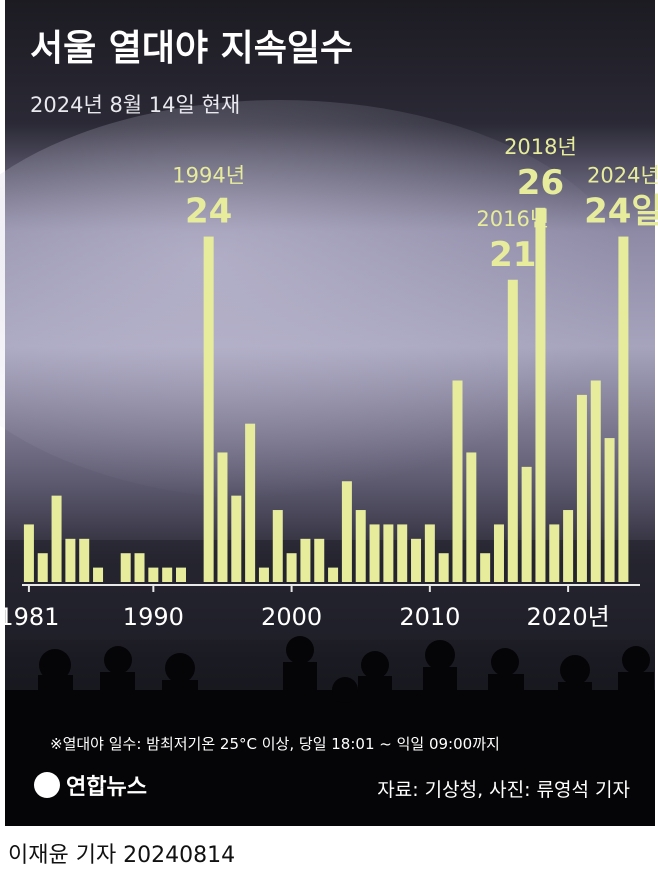 This screenshot has width=658, height=891. What do you see at coordinates (291, 617) in the screenshot?
I see `x-tick-label: 2000` at bounding box center [291, 617].